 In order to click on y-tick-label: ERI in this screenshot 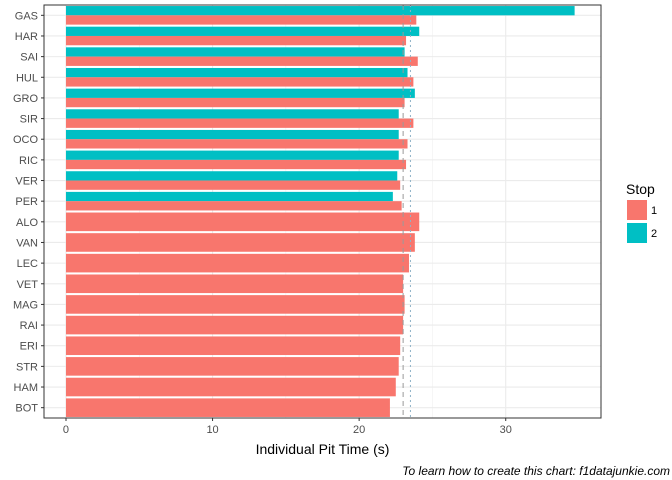, I will do `click(29, 347)`.